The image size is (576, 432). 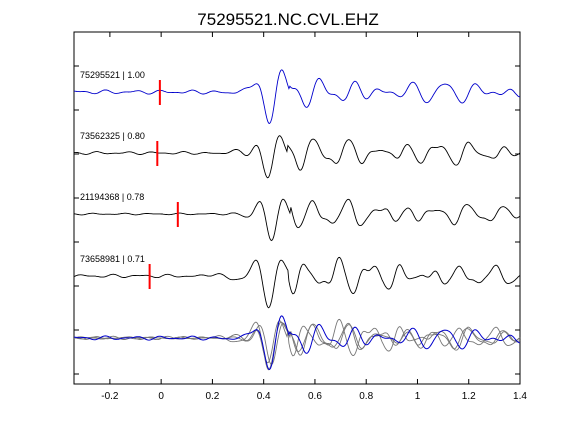 What do you see at coordinates (161, 396) in the screenshot?
I see `x-tick-label: 0` at bounding box center [161, 396].